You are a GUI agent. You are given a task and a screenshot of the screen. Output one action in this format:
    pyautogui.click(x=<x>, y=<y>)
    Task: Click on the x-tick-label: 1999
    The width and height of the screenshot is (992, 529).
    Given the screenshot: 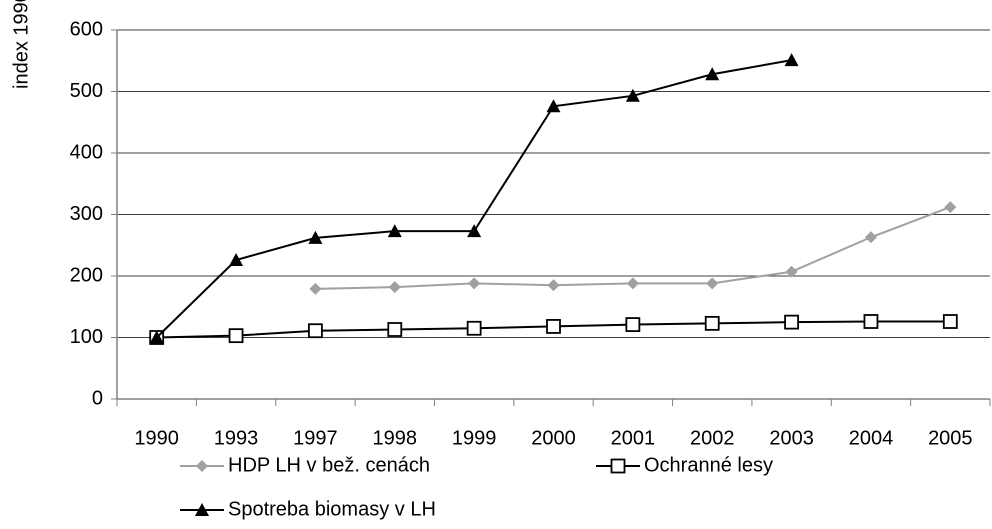 What is the action you would take?
    pyautogui.click(x=474, y=438)
    